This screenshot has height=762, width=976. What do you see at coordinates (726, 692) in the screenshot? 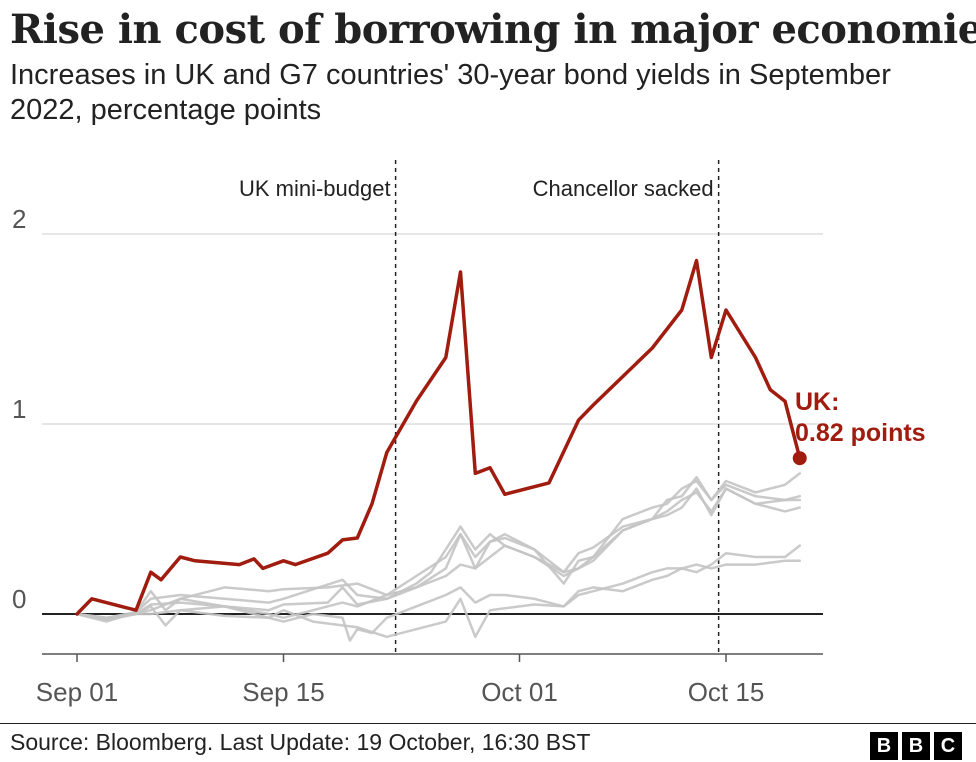
I see `x-tick-label: Oct 15` at bounding box center [726, 692].